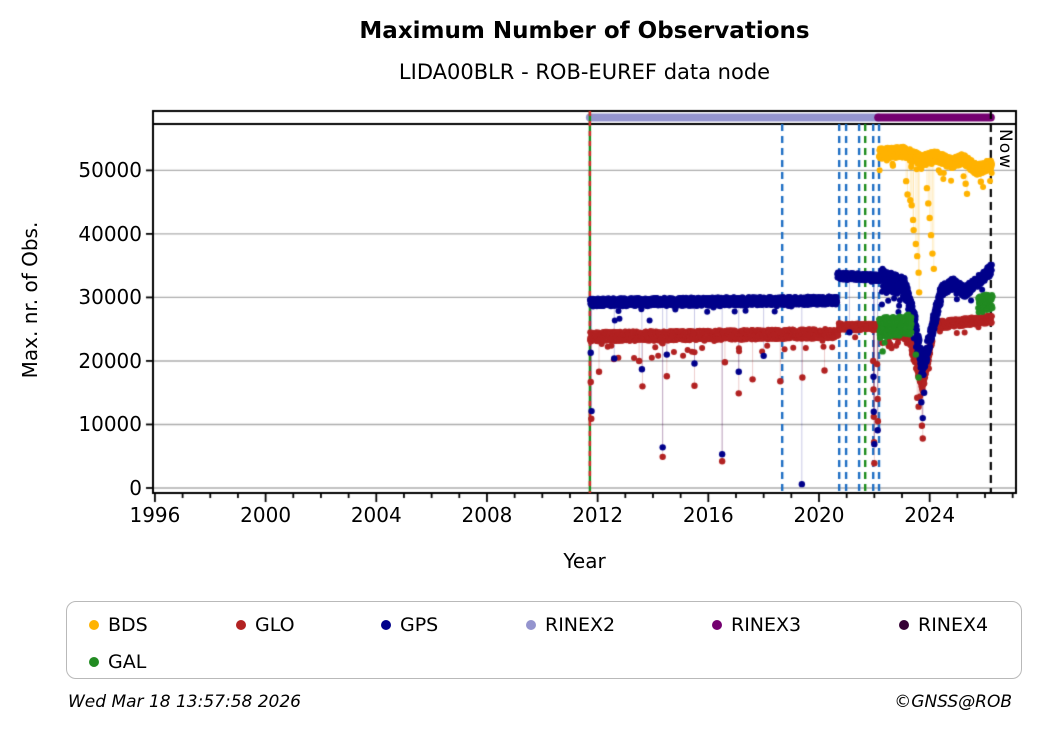 The width and height of the screenshot is (1040, 734). Describe the element at coordinates (128, 625) in the screenshot. I see `legend-label: BDS` at that location.